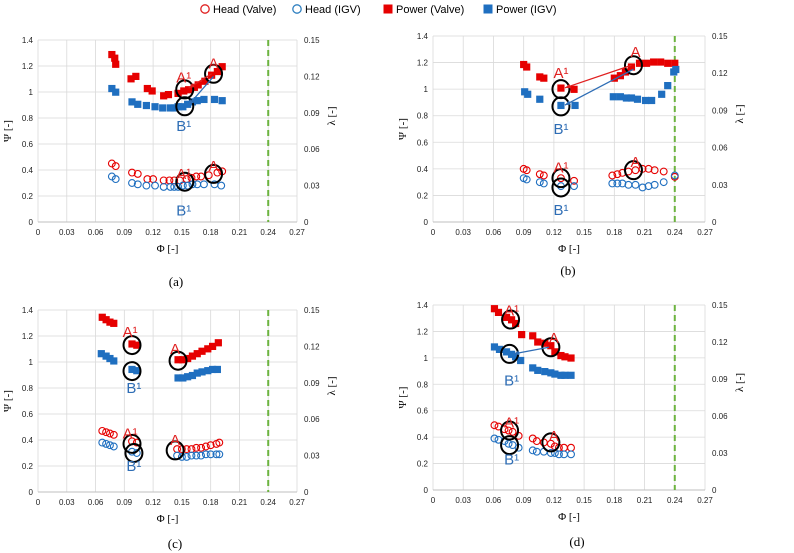 The width and height of the screenshot is (794, 553). Describe the element at coordinates (133, 466) in the screenshot. I see `operating-point-label: B¹` at that location.